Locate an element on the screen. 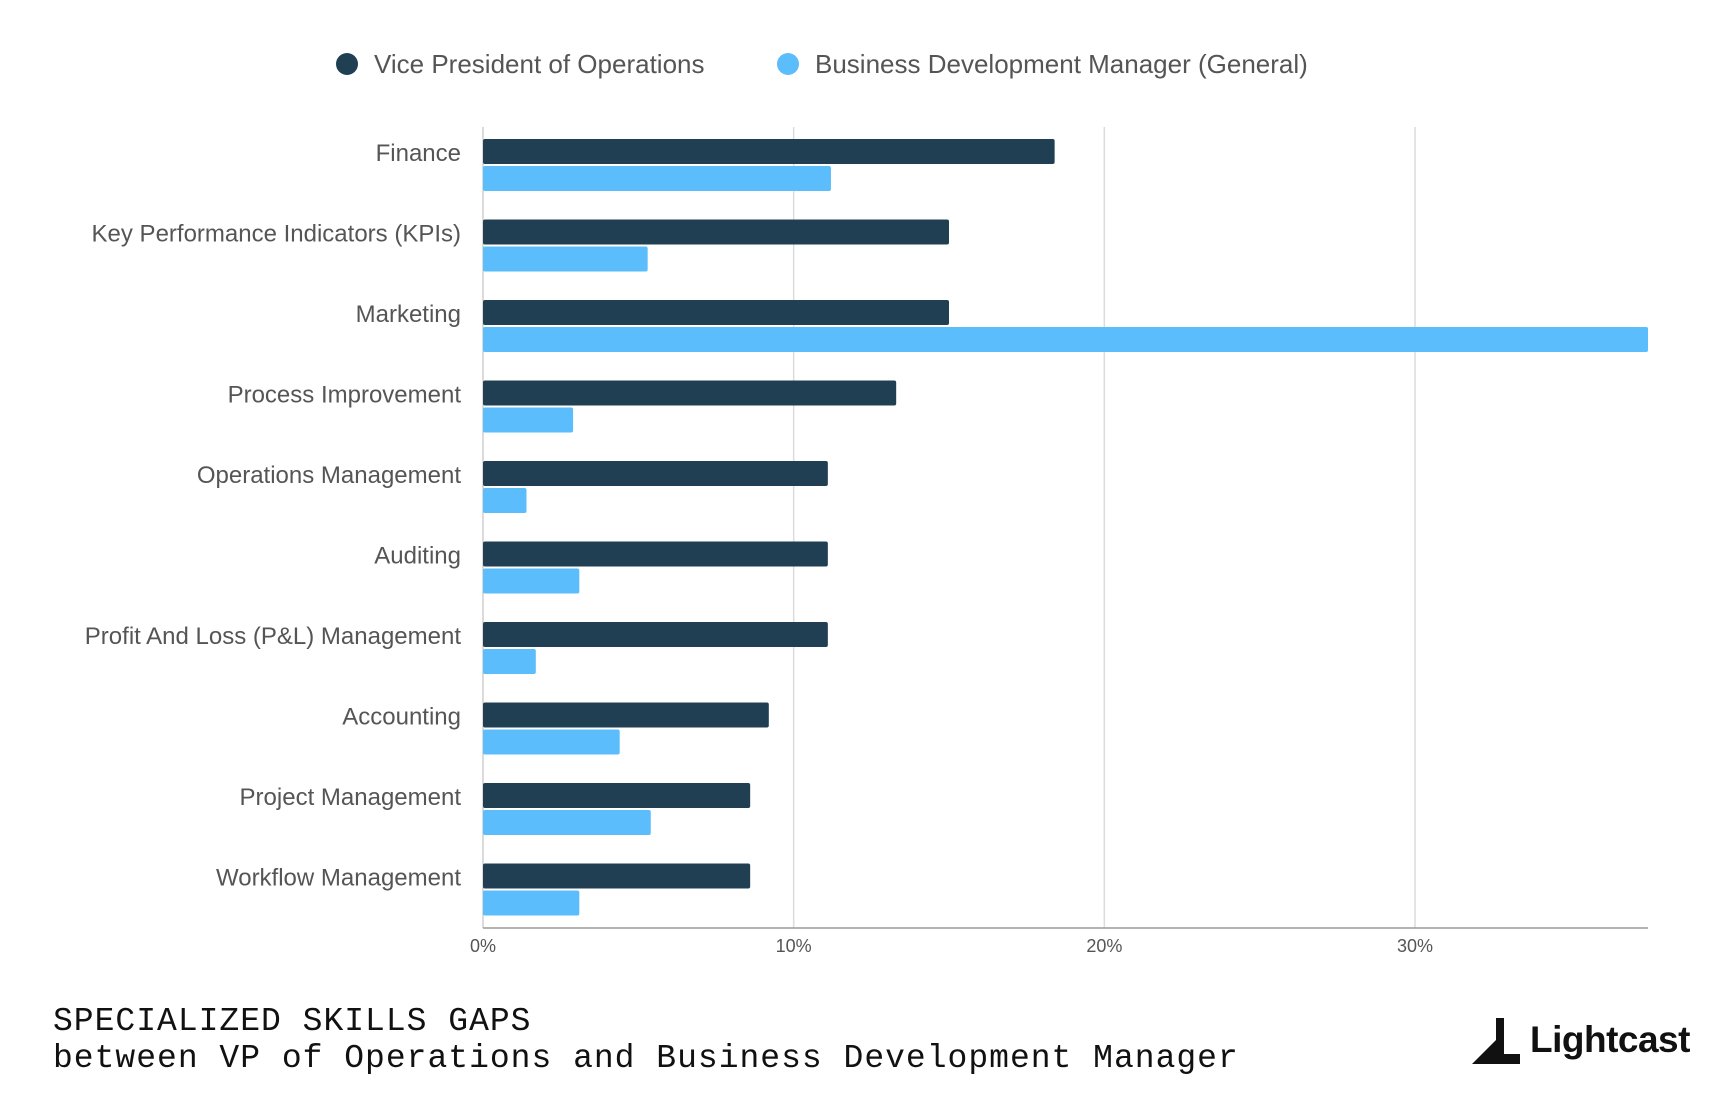  x-tick-label: 10% is located at coordinates (794, 946).